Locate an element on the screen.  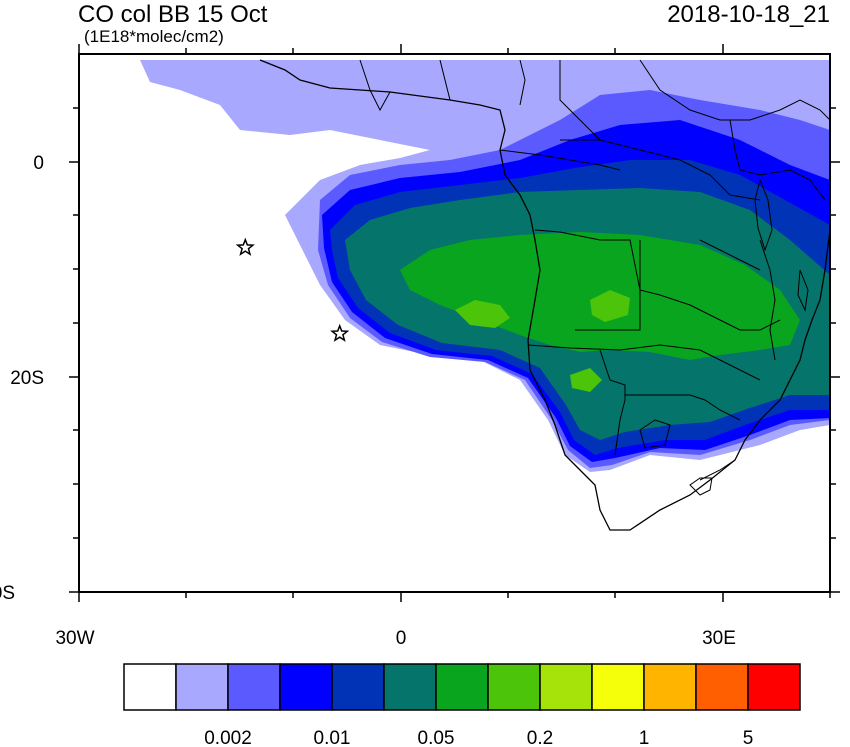
map-title: CO col BB 15 Oct is located at coordinates (173, 14).